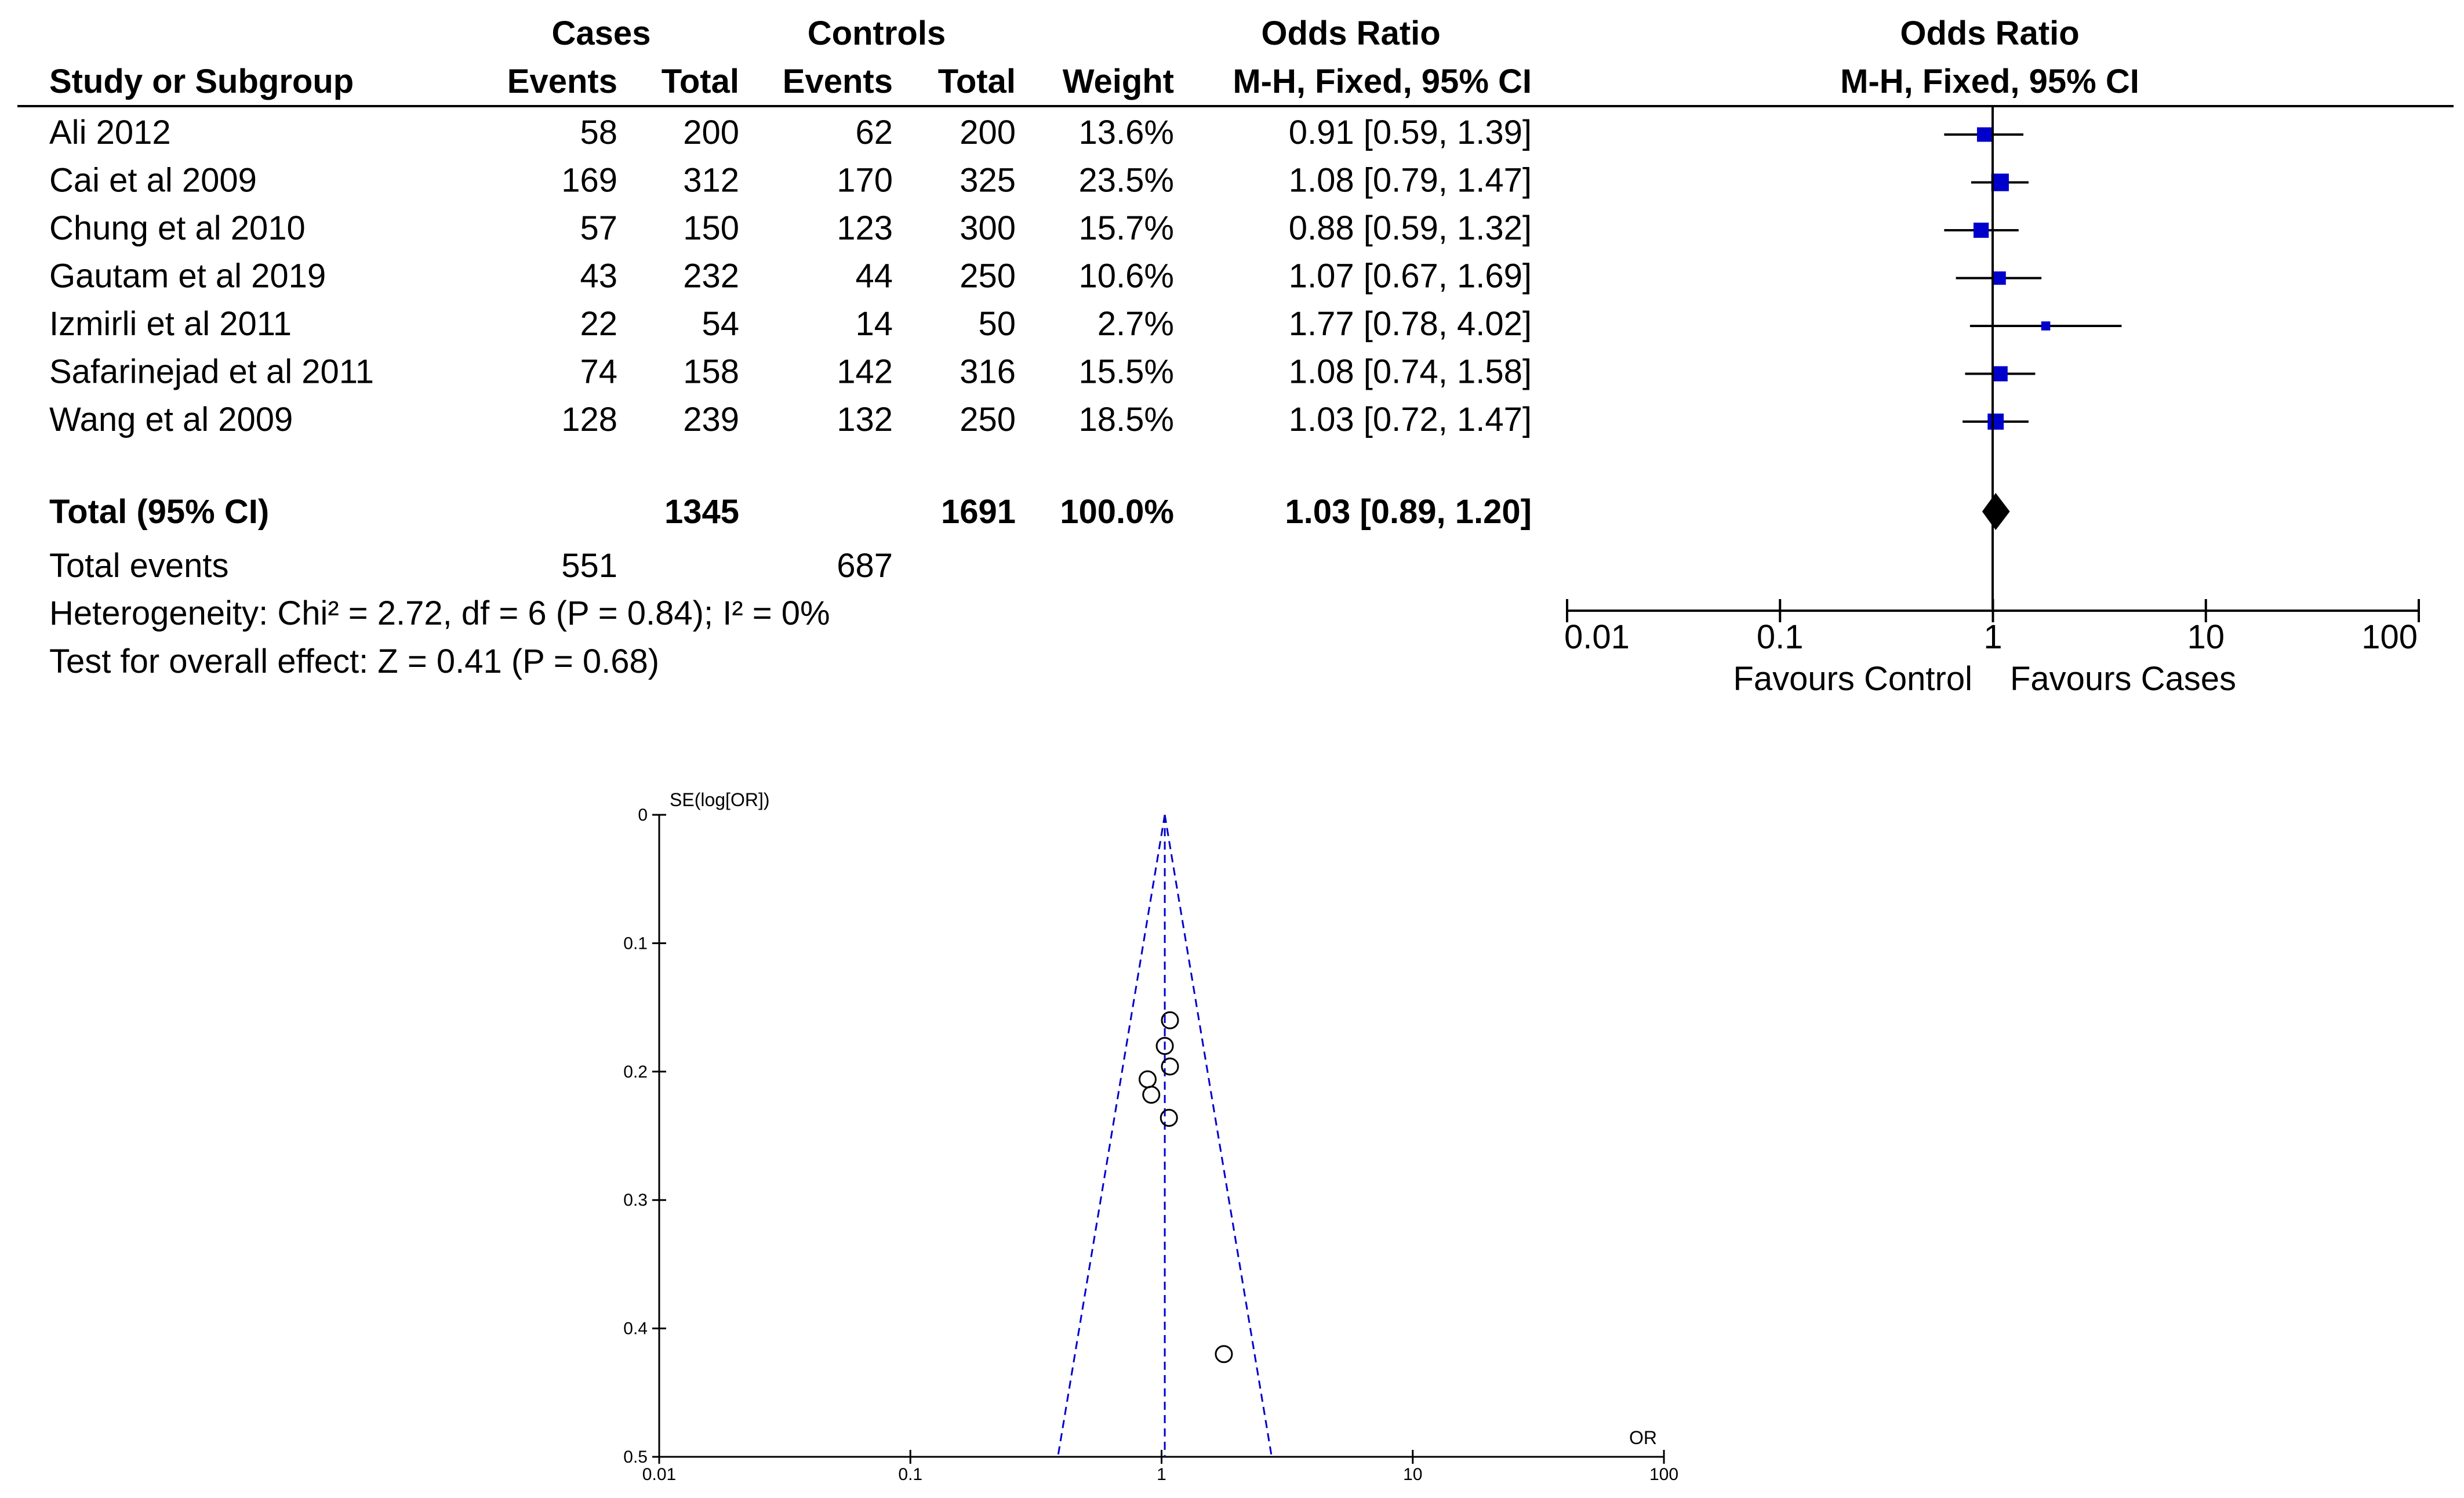 The height and width of the screenshot is (1498, 2464). What do you see at coordinates (865, 372) in the screenshot?
I see `row-controls-events: 142` at bounding box center [865, 372].